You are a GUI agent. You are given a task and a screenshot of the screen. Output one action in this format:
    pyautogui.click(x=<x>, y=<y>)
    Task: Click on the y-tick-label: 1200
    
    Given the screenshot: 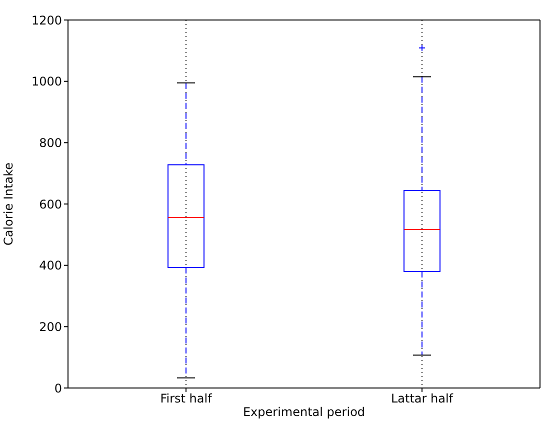 What is the action you would take?
    pyautogui.click(x=46, y=20)
    